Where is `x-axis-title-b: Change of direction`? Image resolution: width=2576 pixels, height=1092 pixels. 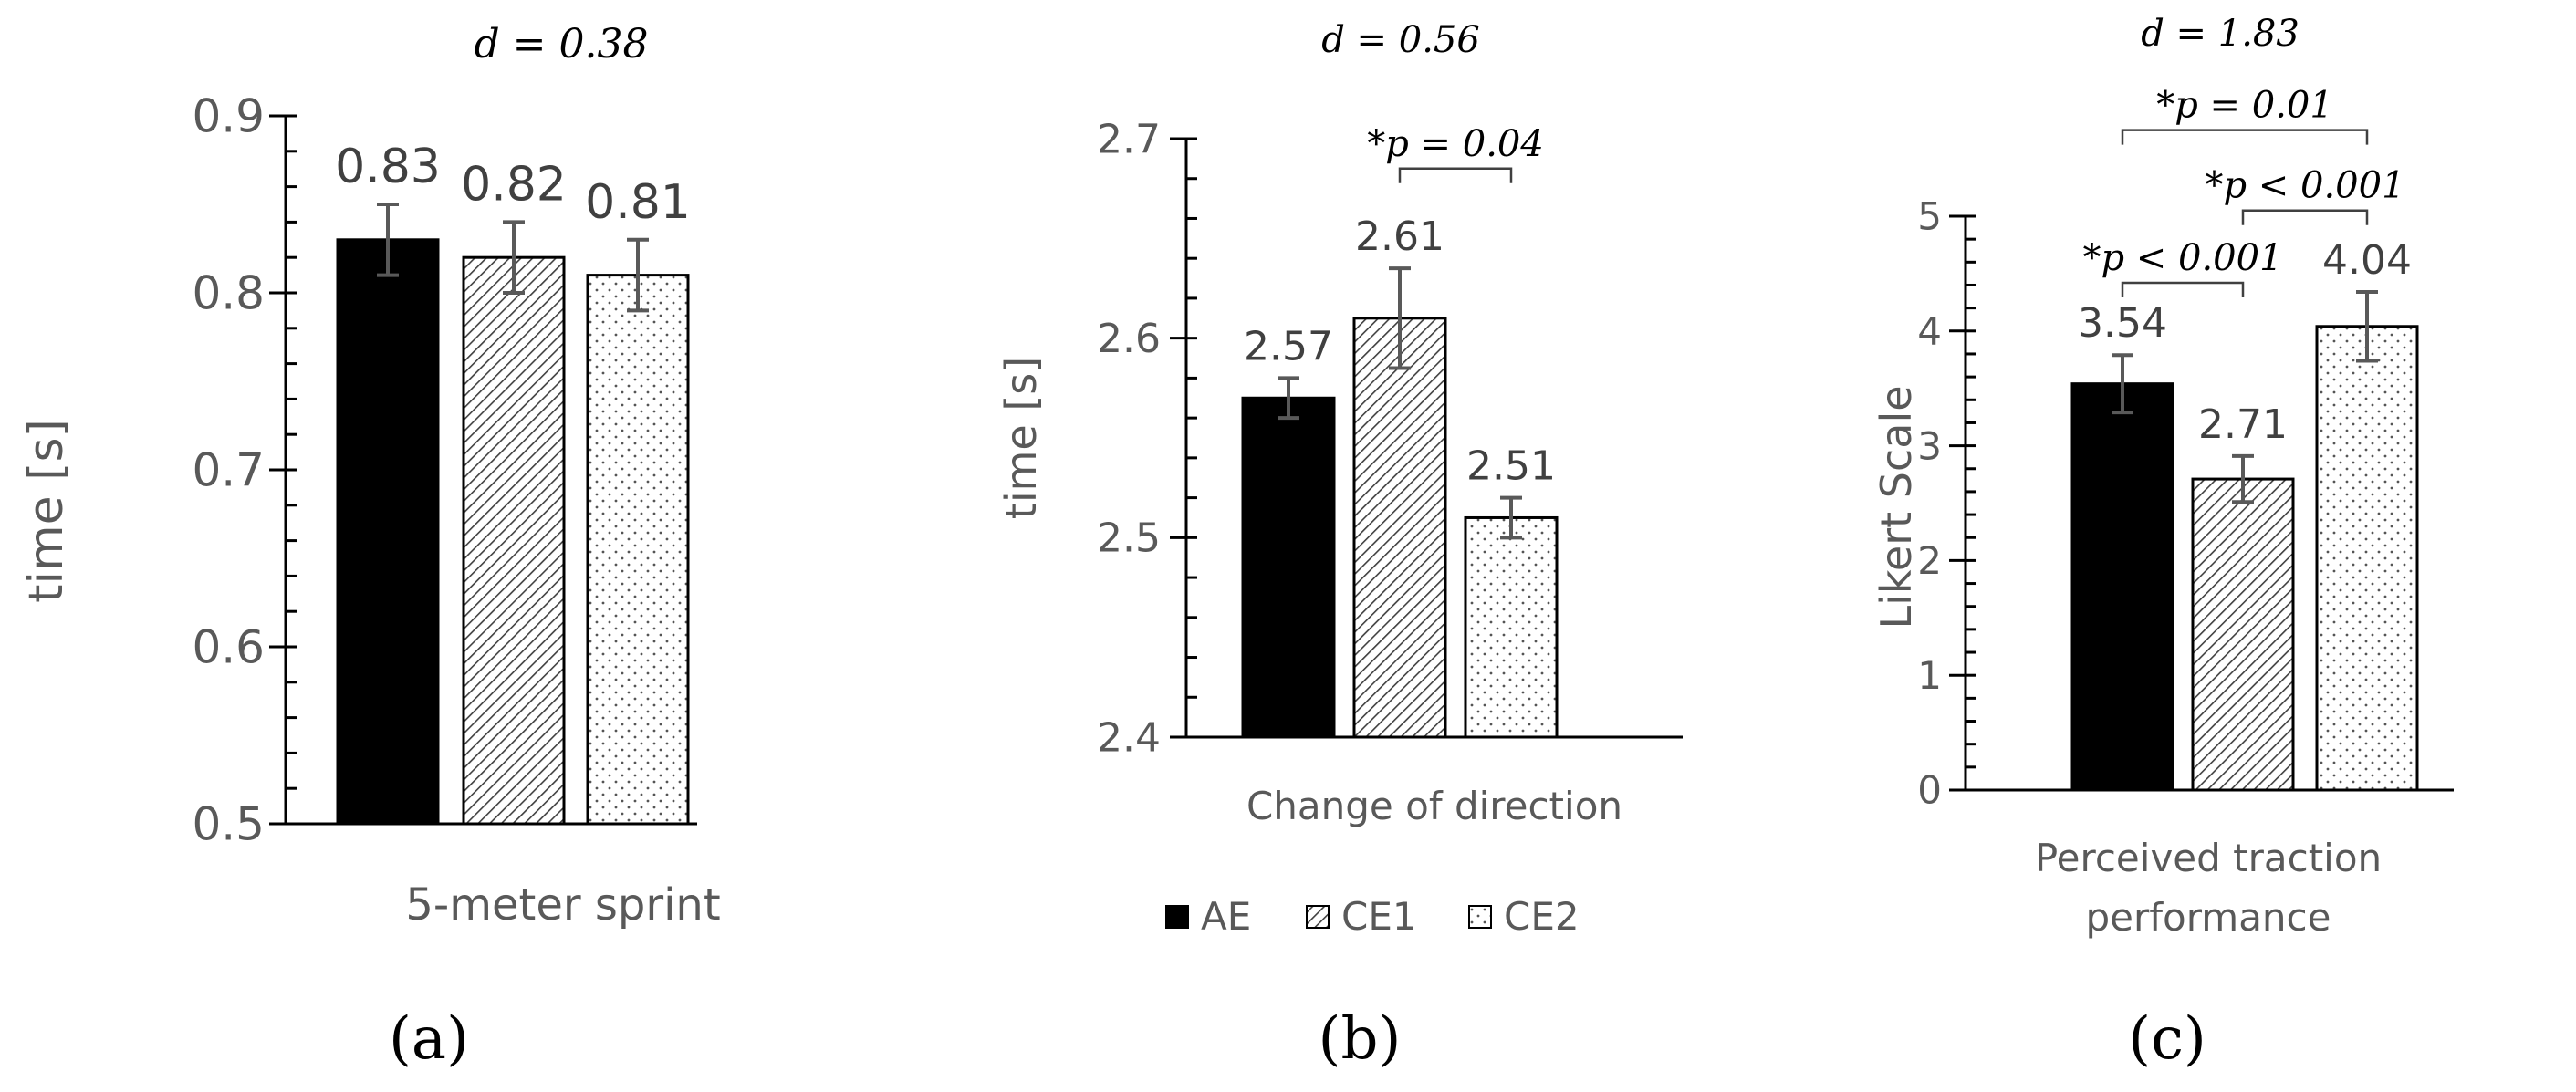 x-axis-title-b: Change of direction is located at coordinates (1434, 806).